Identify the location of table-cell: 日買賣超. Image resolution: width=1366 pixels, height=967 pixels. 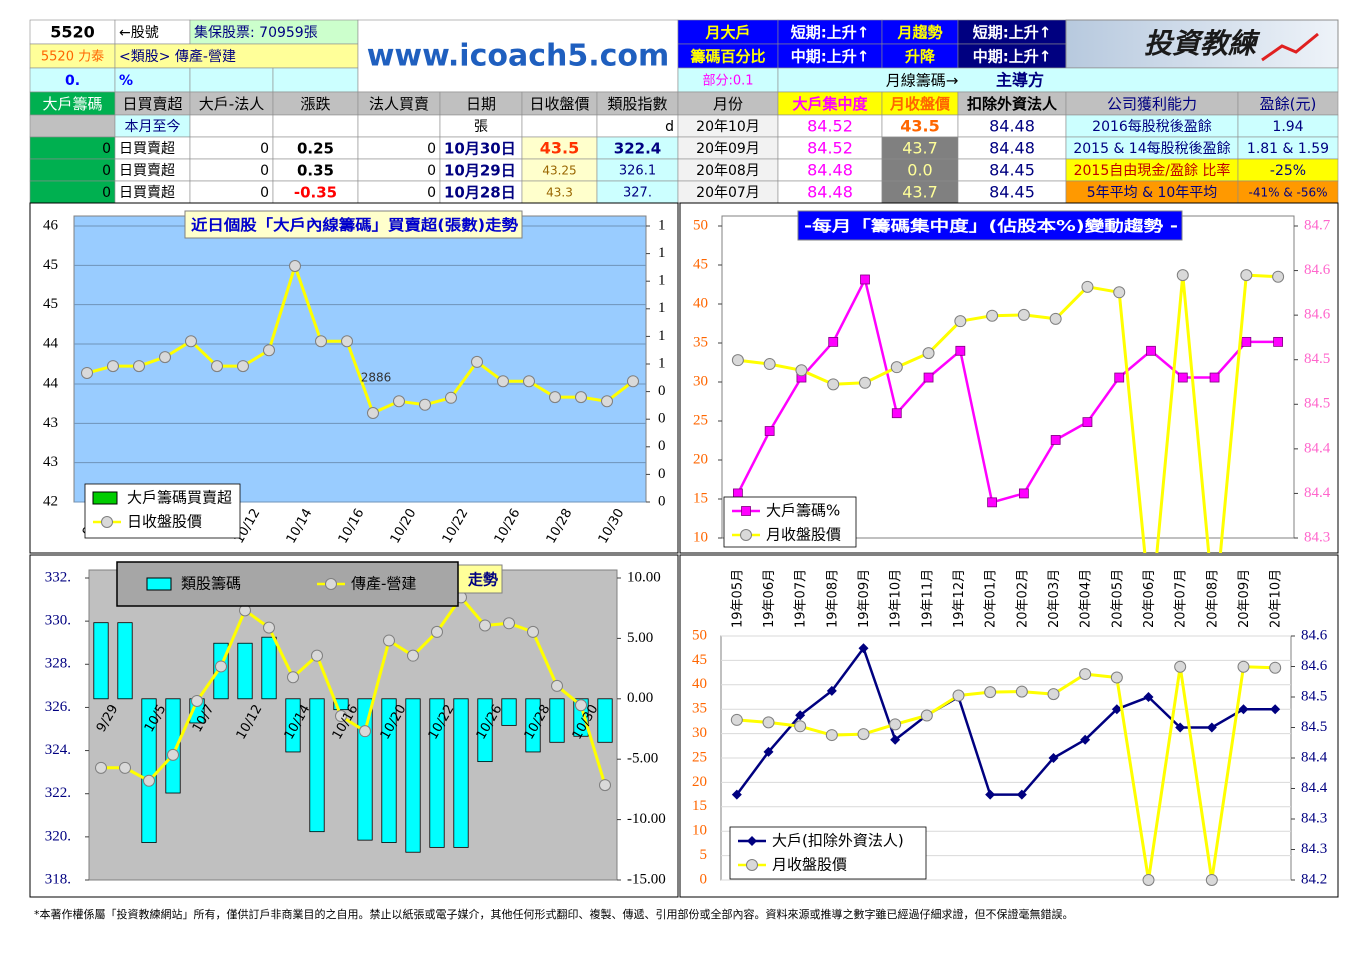
(147, 149).